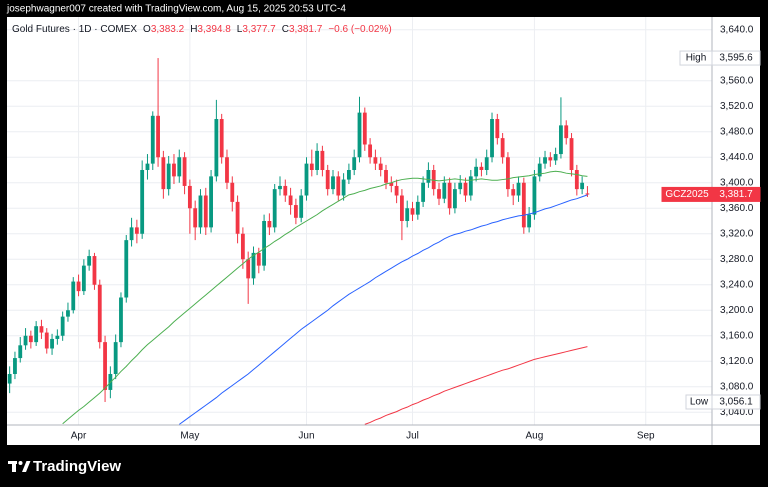 The image size is (768, 487). Describe the element at coordinates (306, 29) in the screenshot. I see `legend-field-value: 3,381.7` at that location.